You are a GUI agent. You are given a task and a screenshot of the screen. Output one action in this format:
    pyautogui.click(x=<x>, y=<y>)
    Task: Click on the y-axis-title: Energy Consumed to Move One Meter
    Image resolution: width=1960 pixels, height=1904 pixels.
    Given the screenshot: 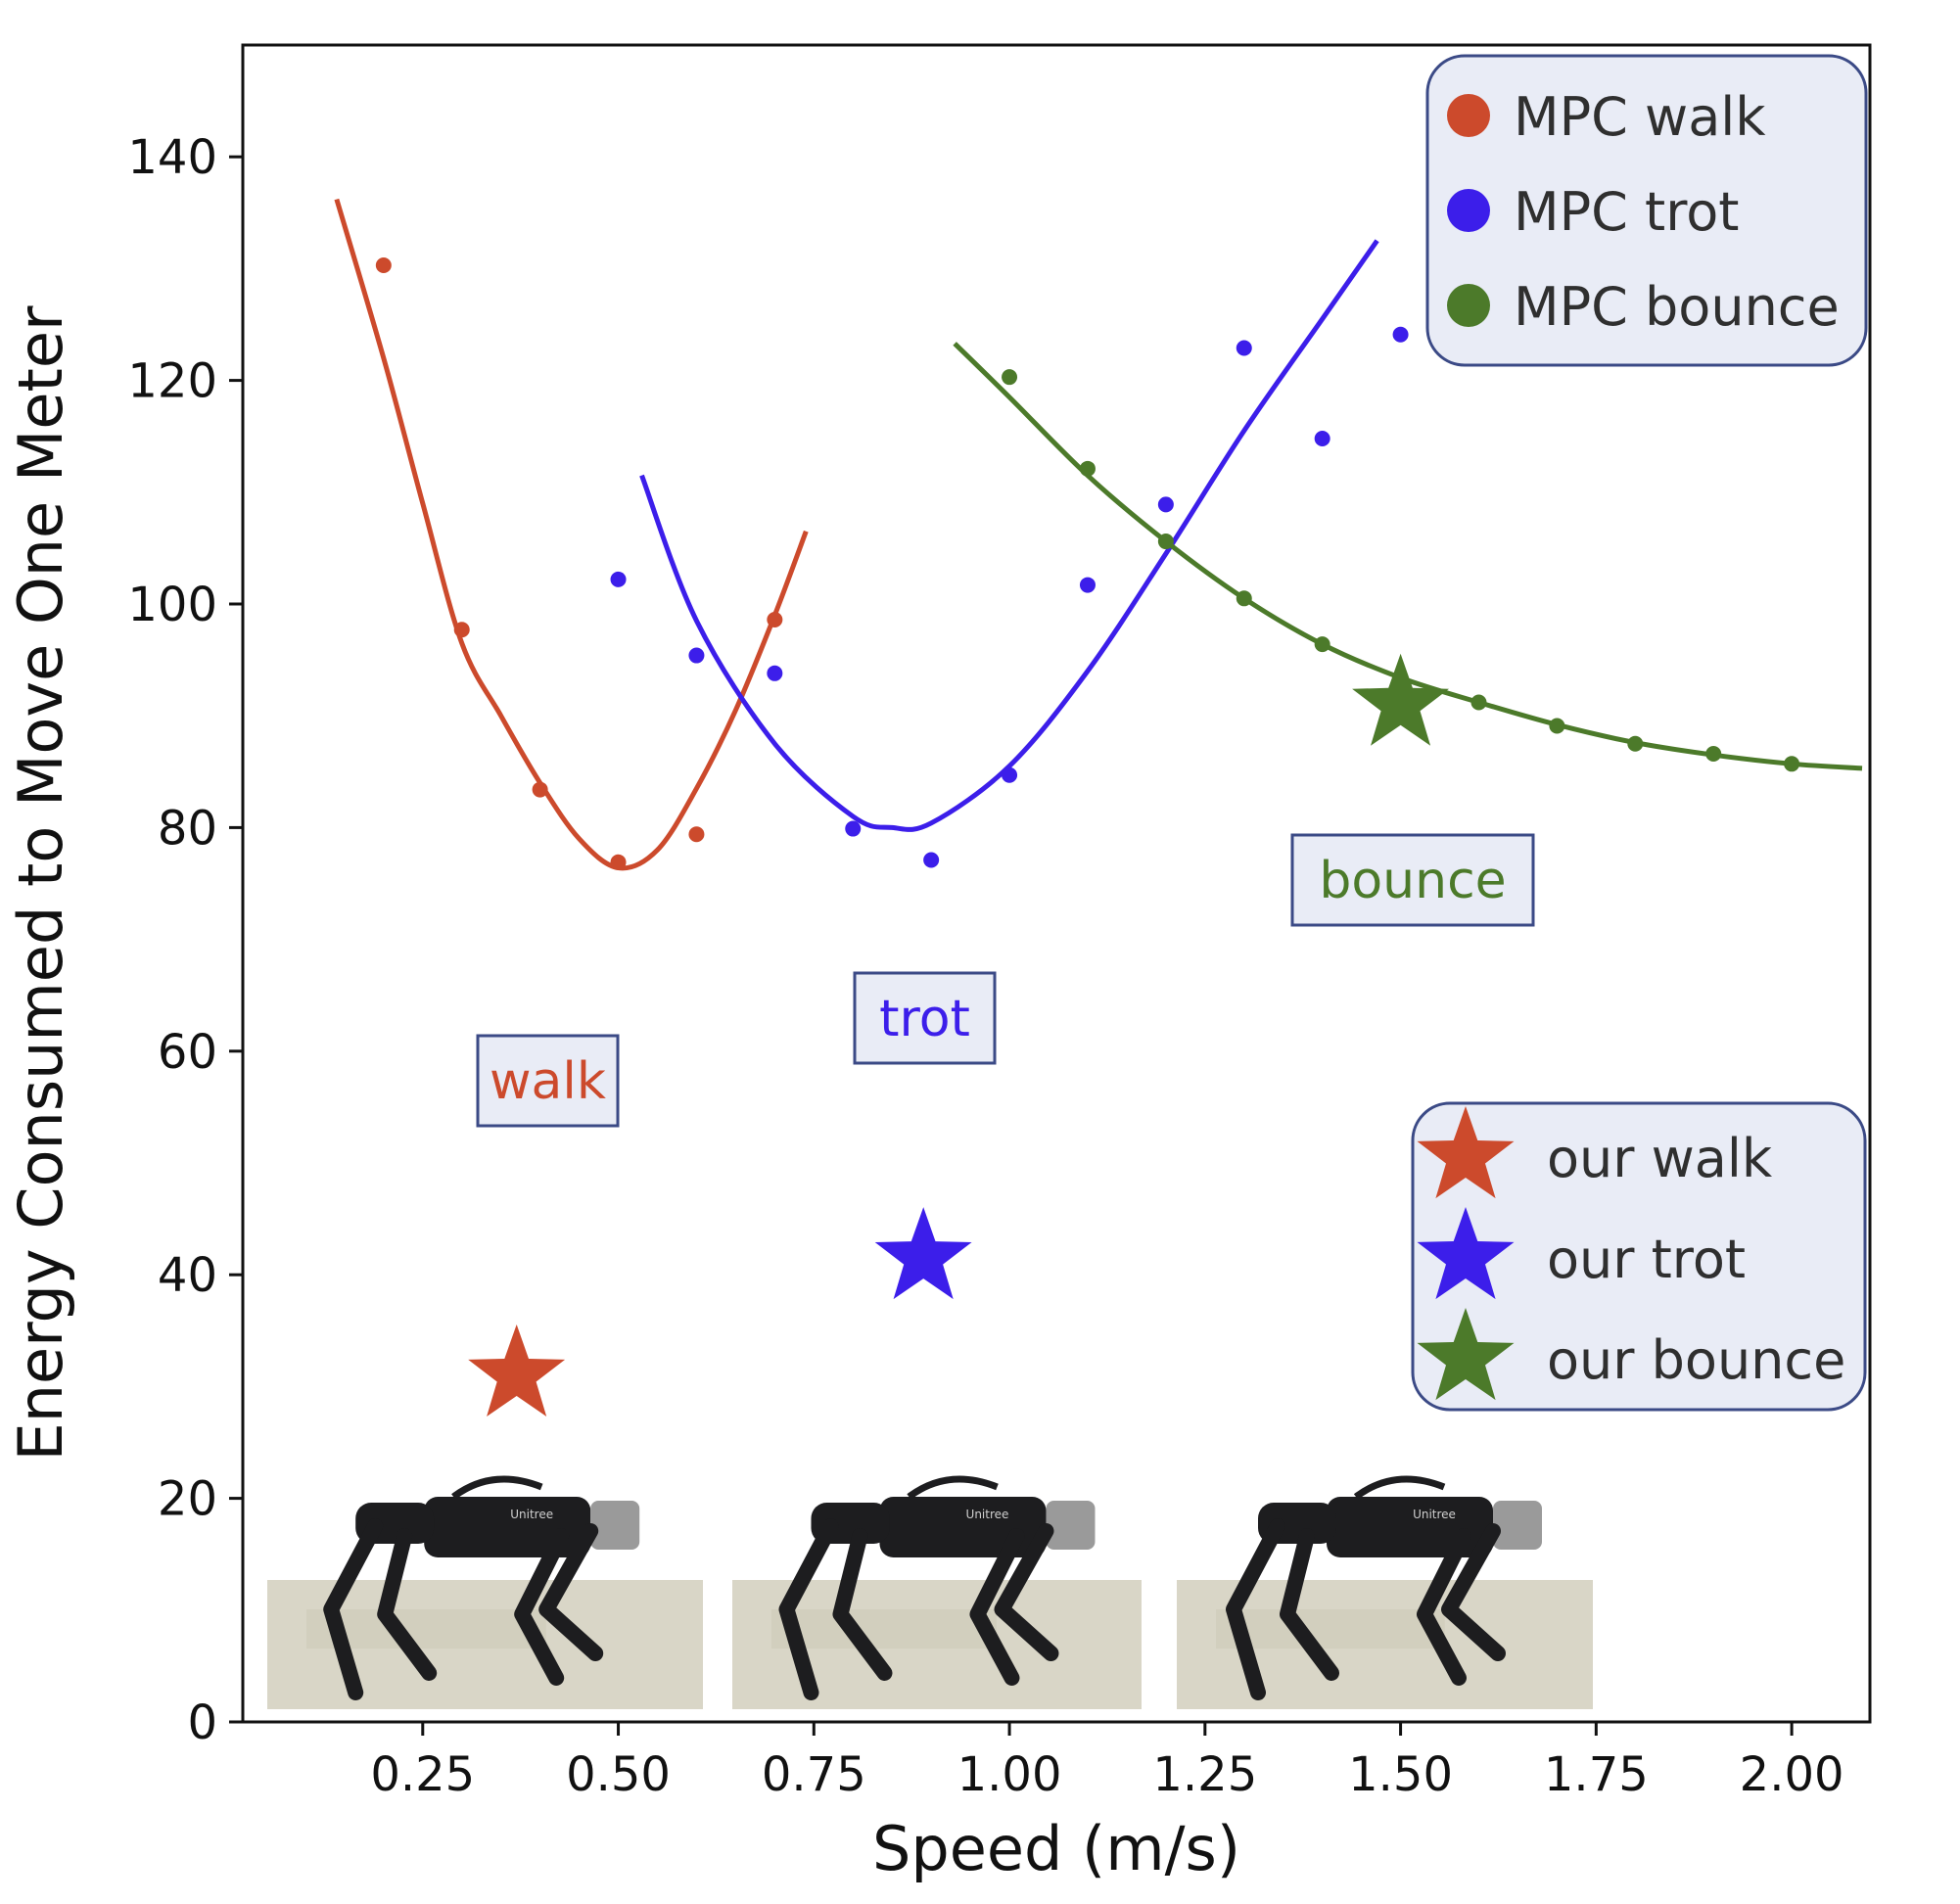 What is the action you would take?
    pyautogui.click(x=40, y=883)
    